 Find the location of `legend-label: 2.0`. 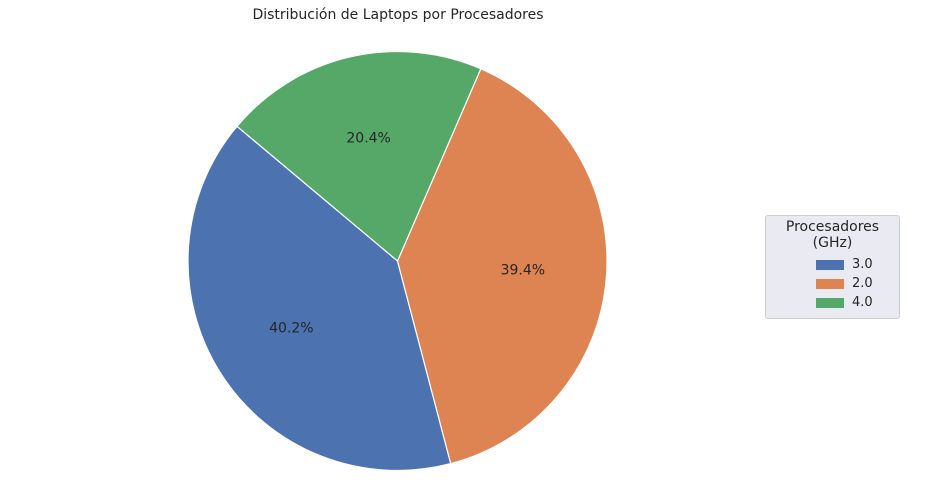

legend-label: 2.0 is located at coordinates (862, 283).